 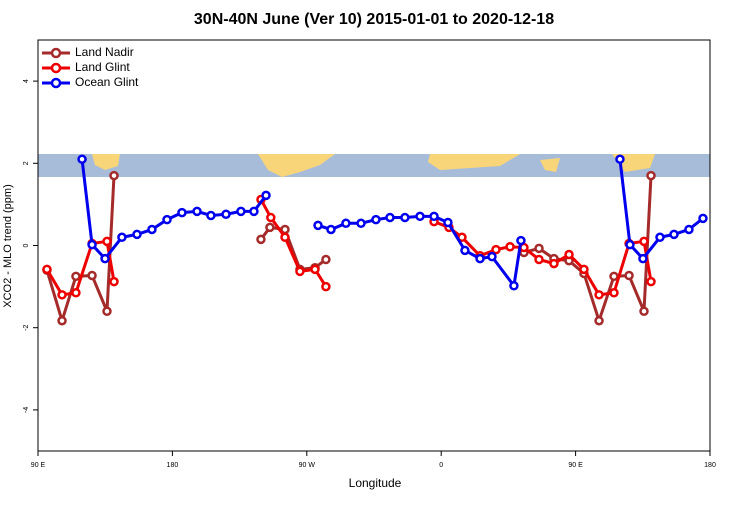 What do you see at coordinates (104, 52) in the screenshot?
I see `legend-label: Land Nadir` at bounding box center [104, 52].